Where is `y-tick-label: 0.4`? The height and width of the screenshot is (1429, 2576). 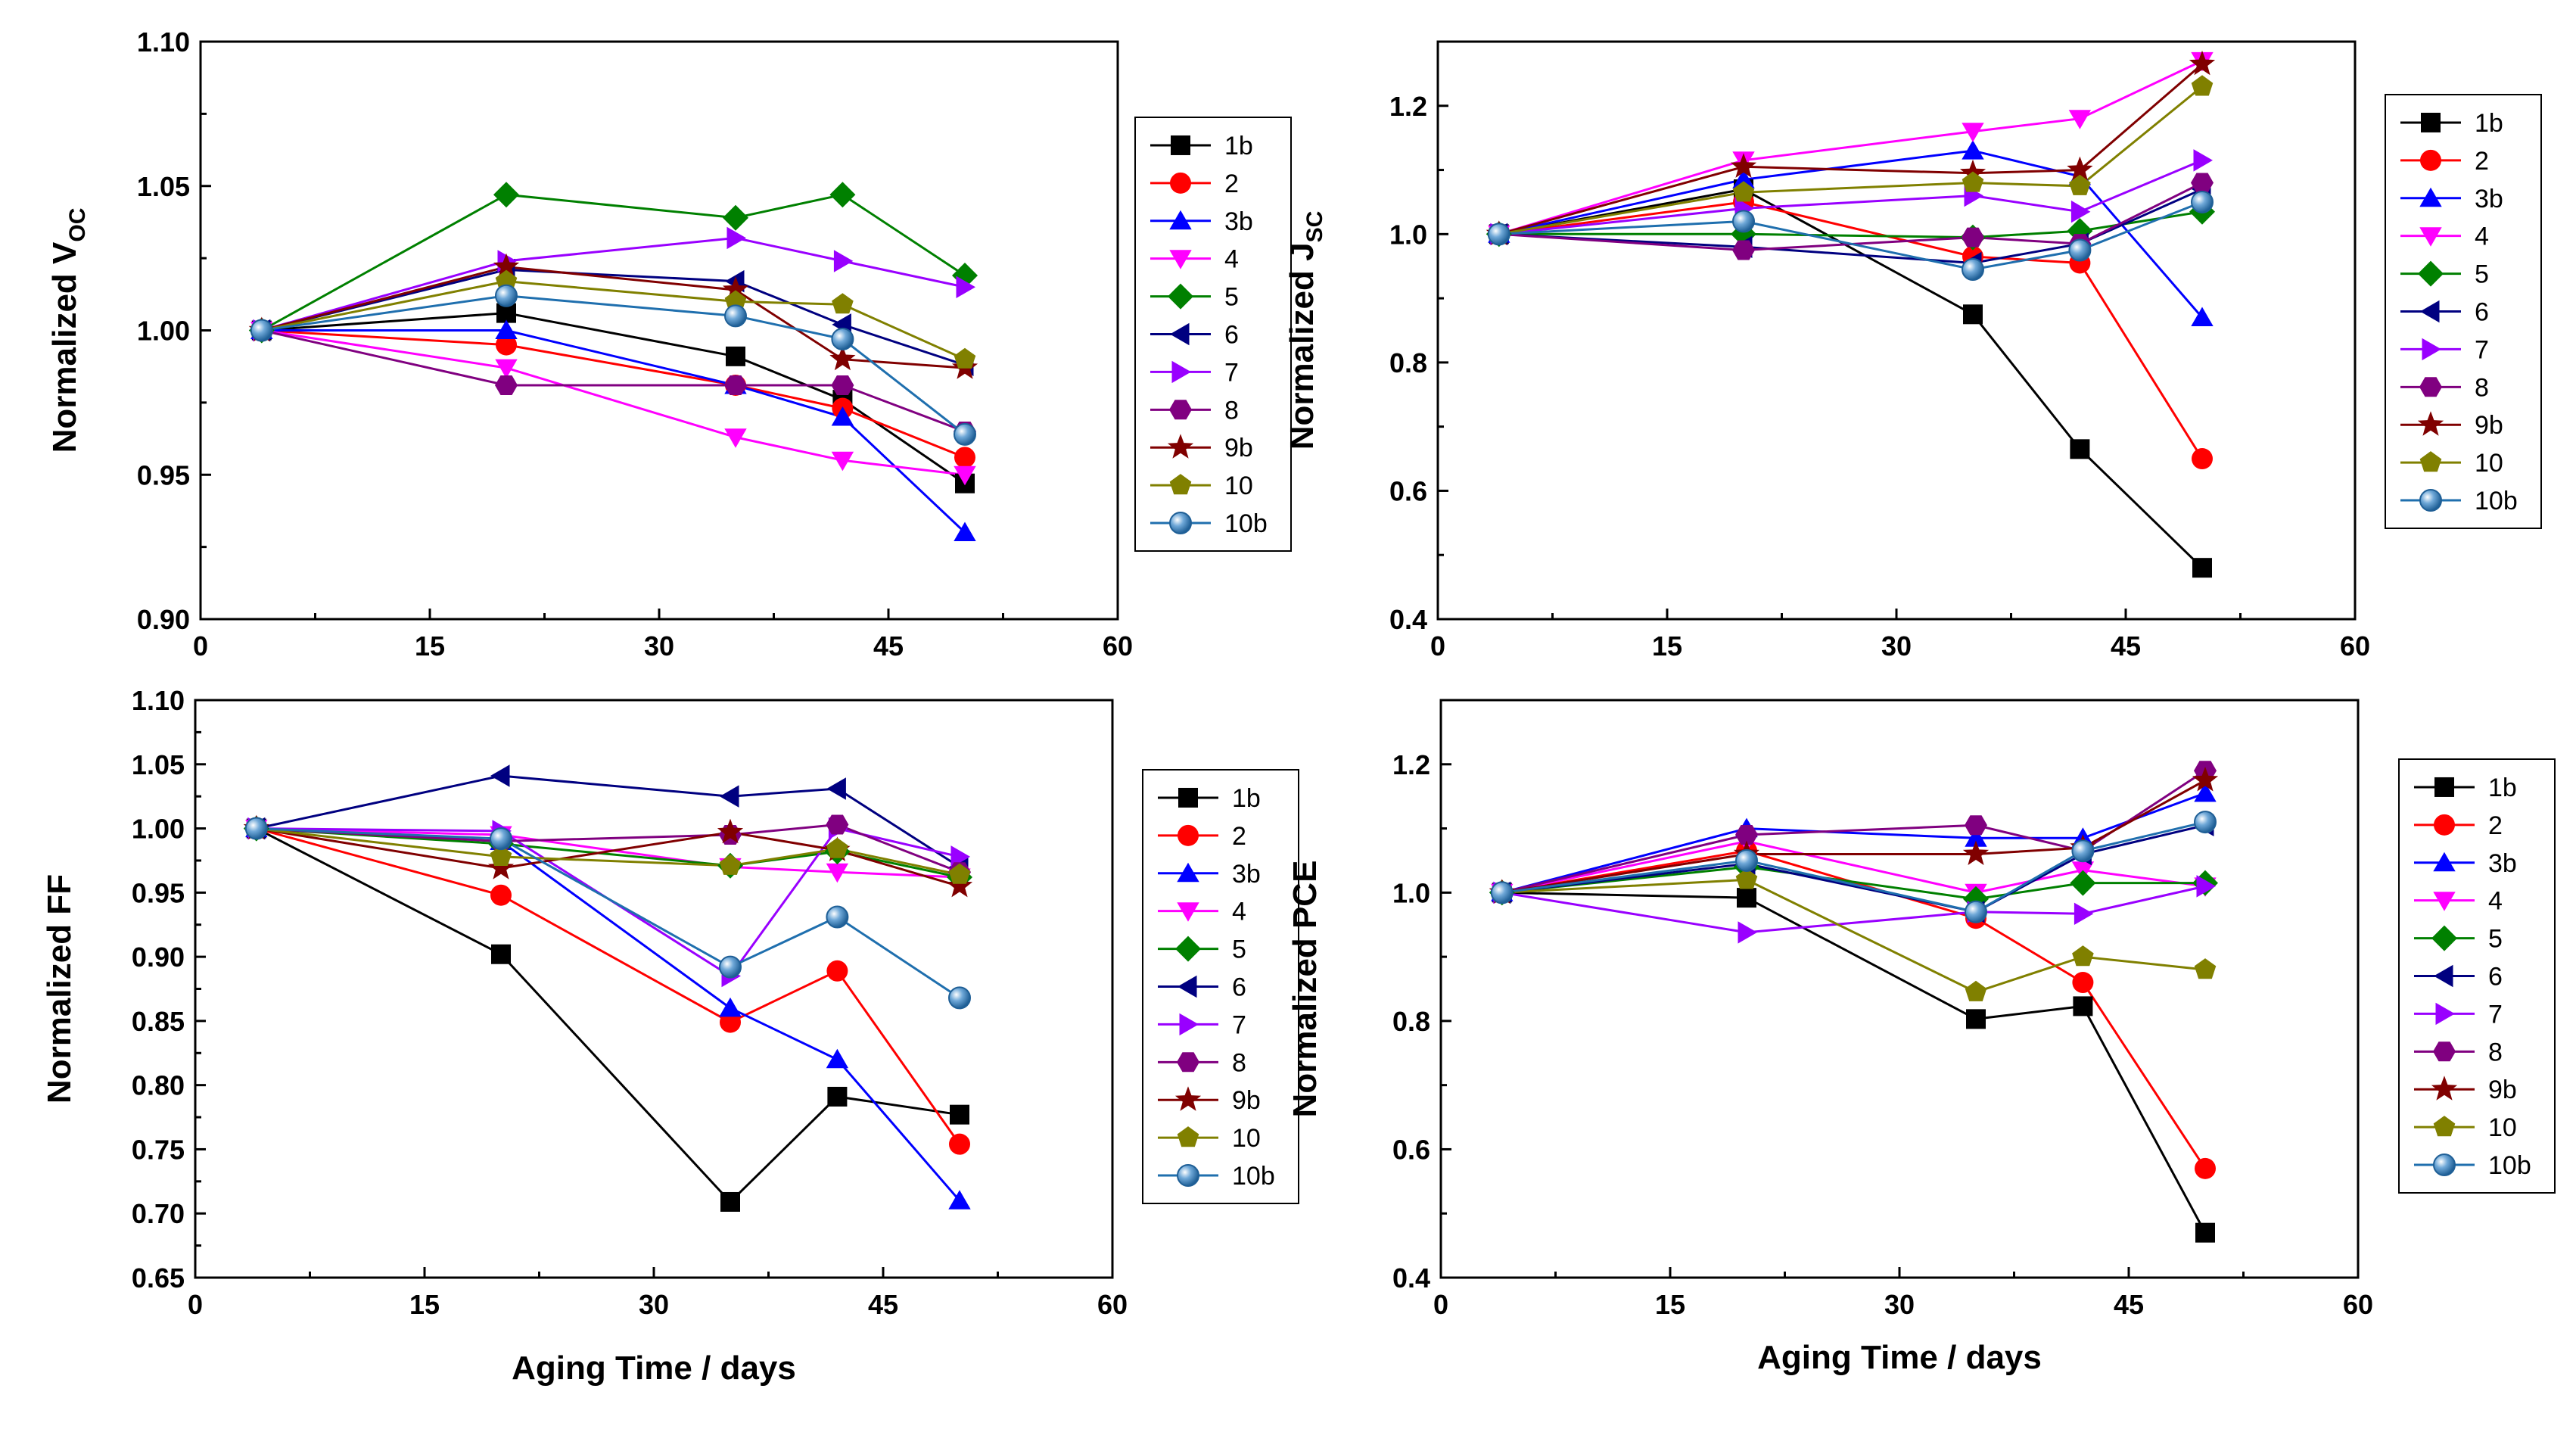 y-tick-label: 0.4 is located at coordinates (1411, 1278).